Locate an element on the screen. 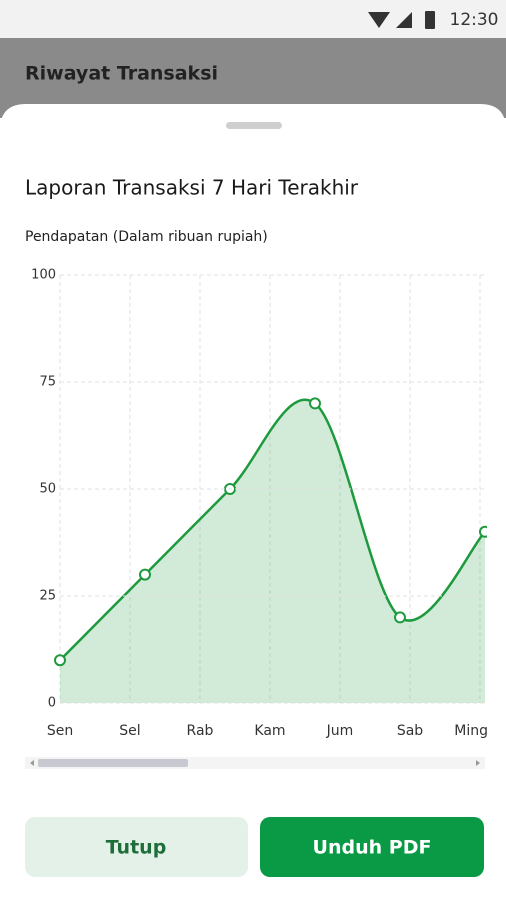 Image resolution: width=506 pixels, height=900 pixels. x-tick-label: Jum is located at coordinates (340, 731).